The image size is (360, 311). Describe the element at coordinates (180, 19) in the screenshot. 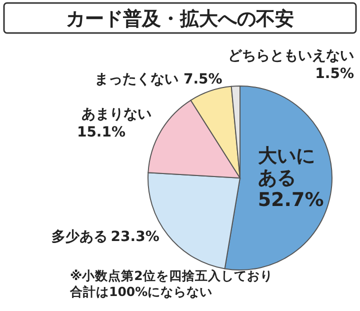

I see `chart-title: カード普及・拡大への不安` at that location.